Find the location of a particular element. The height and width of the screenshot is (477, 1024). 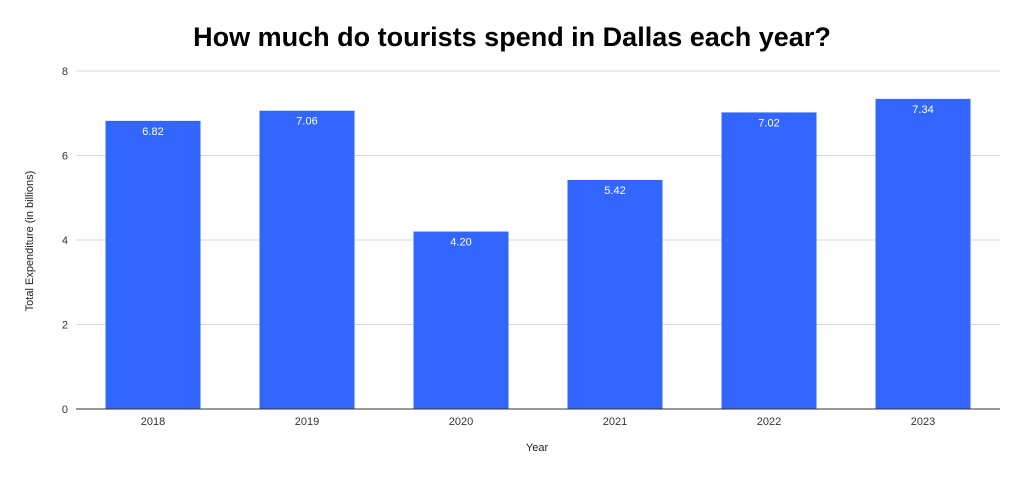

data-label-2019: 7.06 is located at coordinates (306, 122).